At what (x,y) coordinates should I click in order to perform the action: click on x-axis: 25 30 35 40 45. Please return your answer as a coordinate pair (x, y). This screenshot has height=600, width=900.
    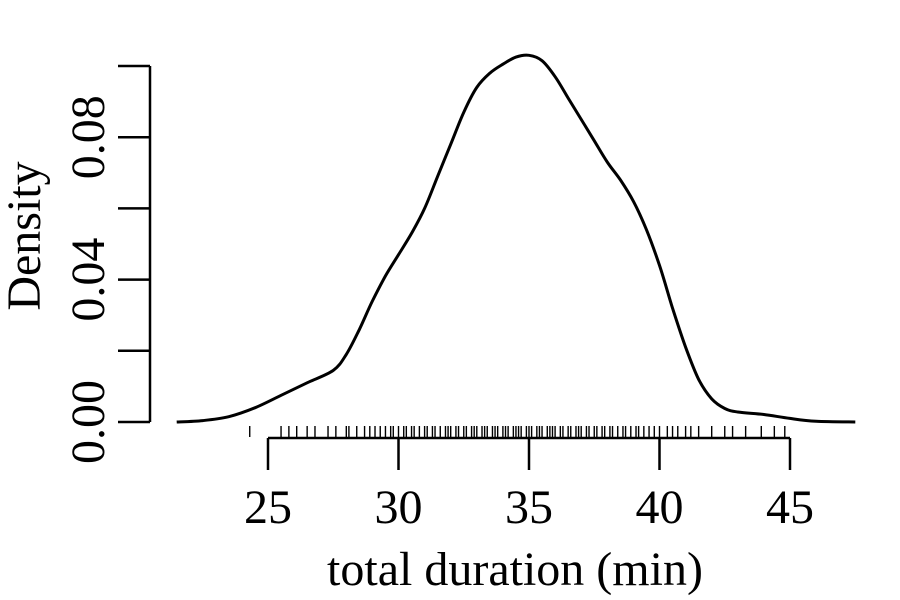
    Looking at the image, I should click on (529, 485).